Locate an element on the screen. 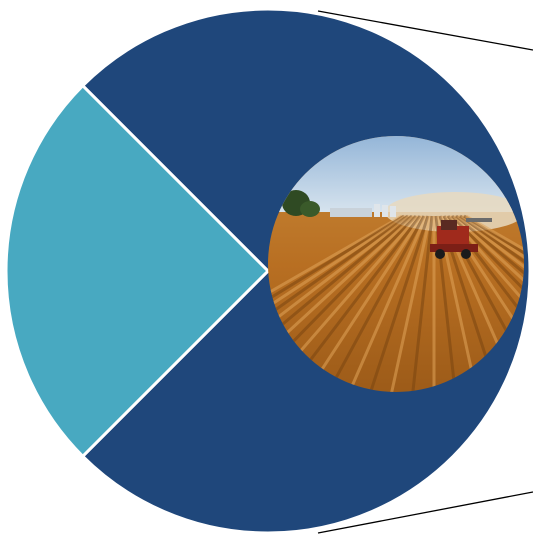 The width and height of the screenshot is (533, 536). combine-harvester is located at coordinates (461, 238).